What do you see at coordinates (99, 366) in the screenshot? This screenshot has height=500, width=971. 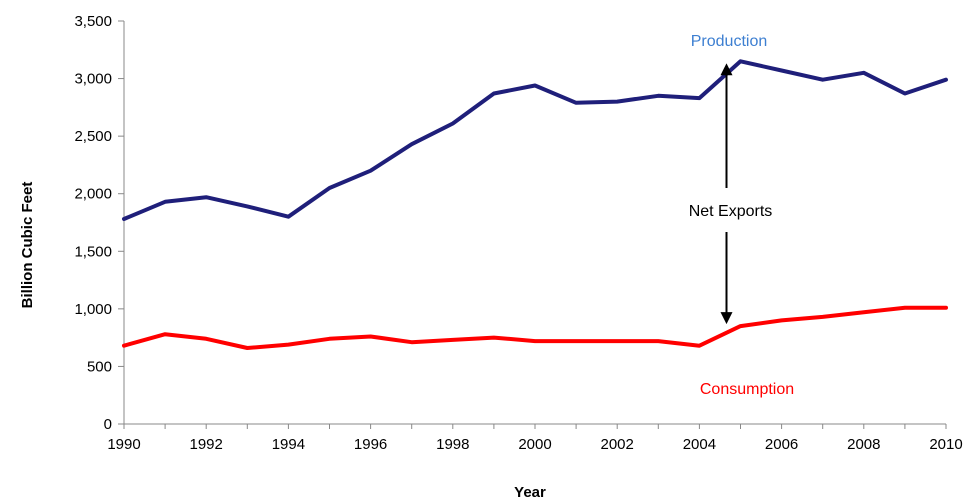 I see `y-tick-label: 500` at bounding box center [99, 366].